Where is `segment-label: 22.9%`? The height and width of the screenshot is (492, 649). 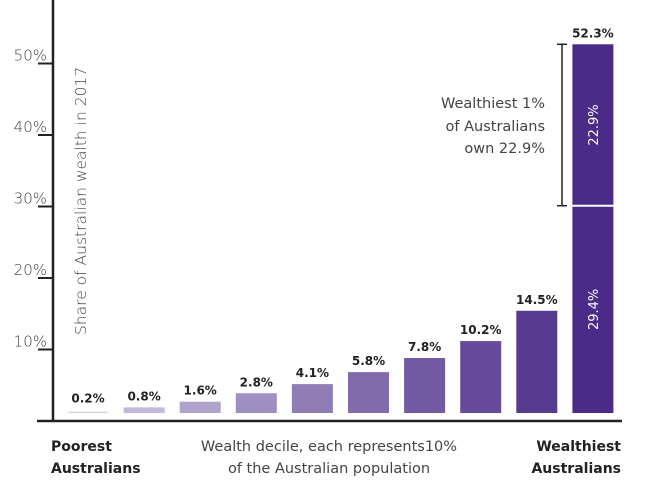 segment-label: 22.9% is located at coordinates (594, 124).